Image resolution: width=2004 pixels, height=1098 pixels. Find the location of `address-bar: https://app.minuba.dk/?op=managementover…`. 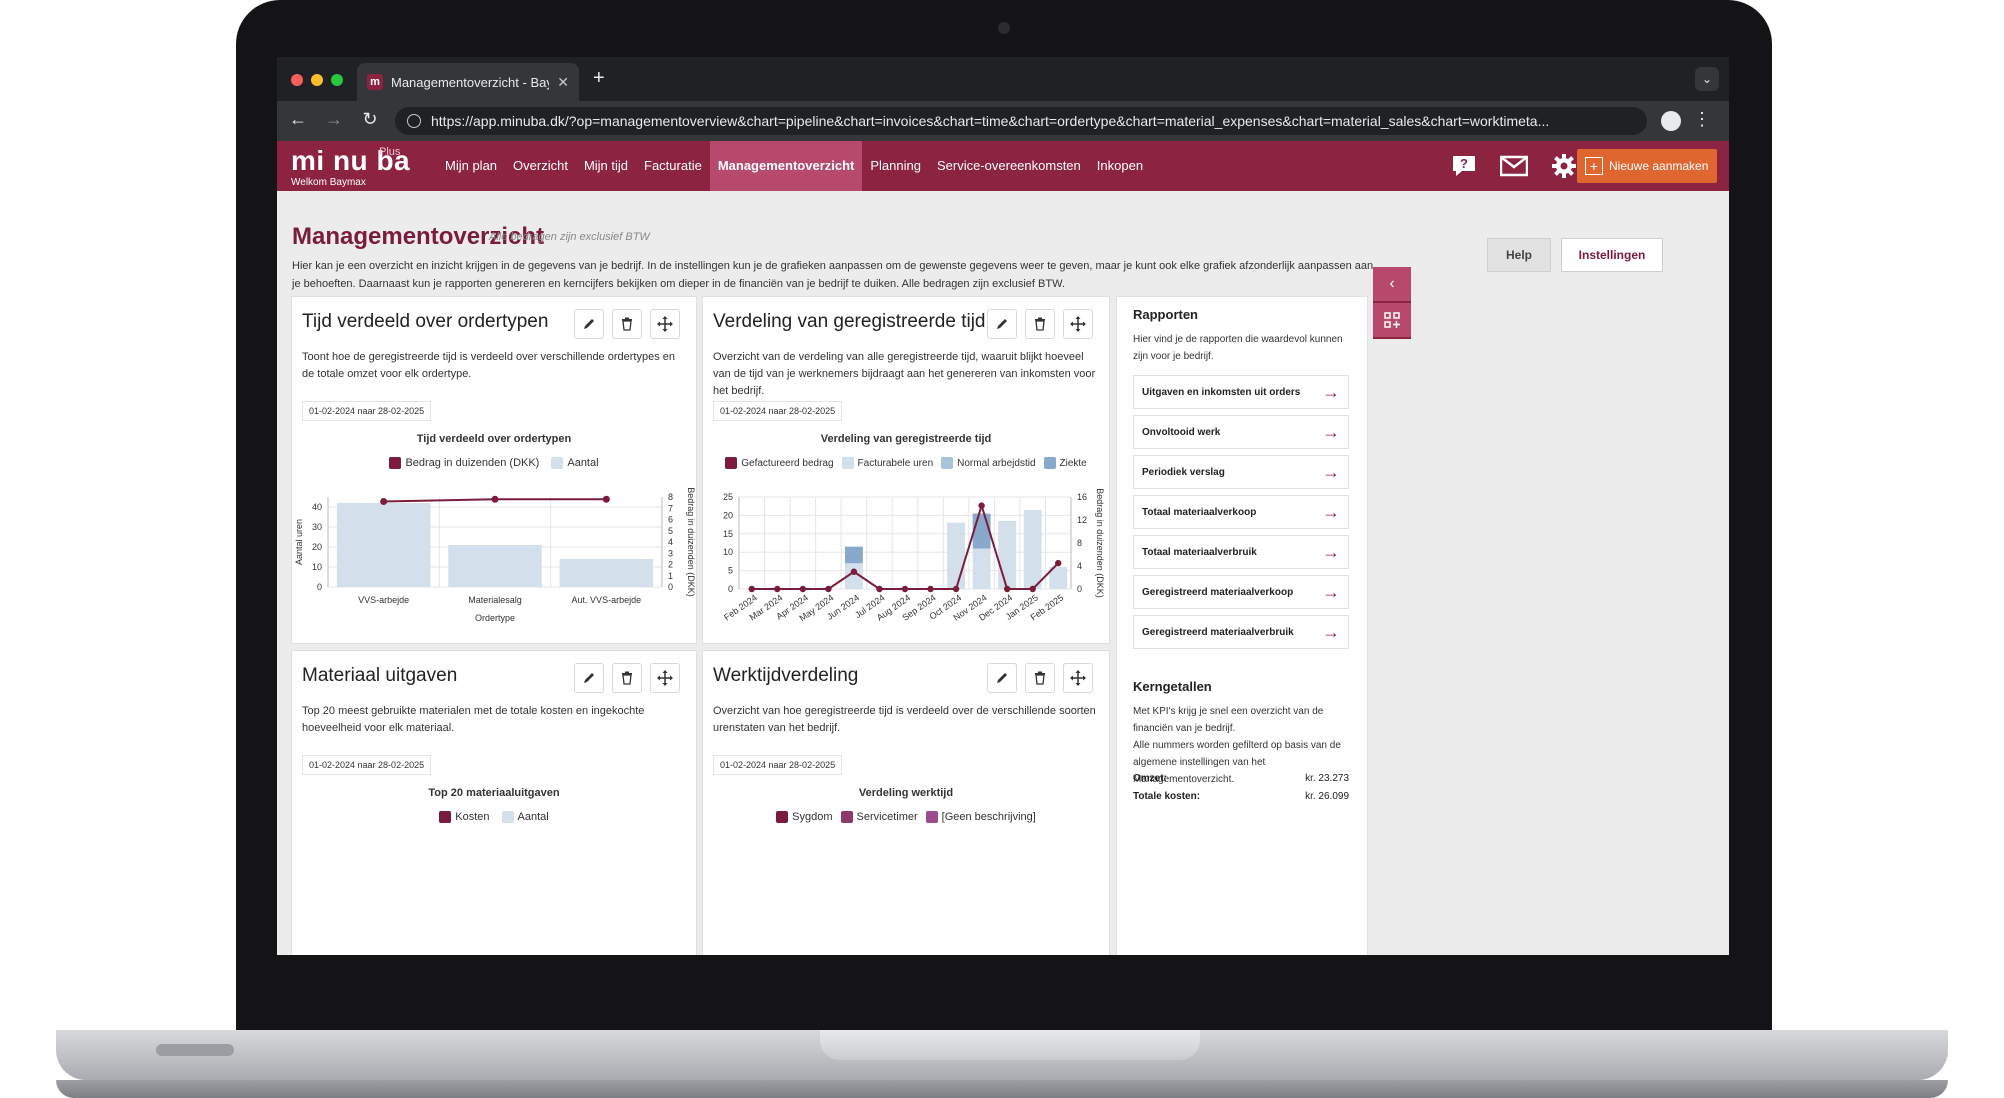

address-bar: https://app.minuba.dk/?op=managementover… is located at coordinates (1021, 121).